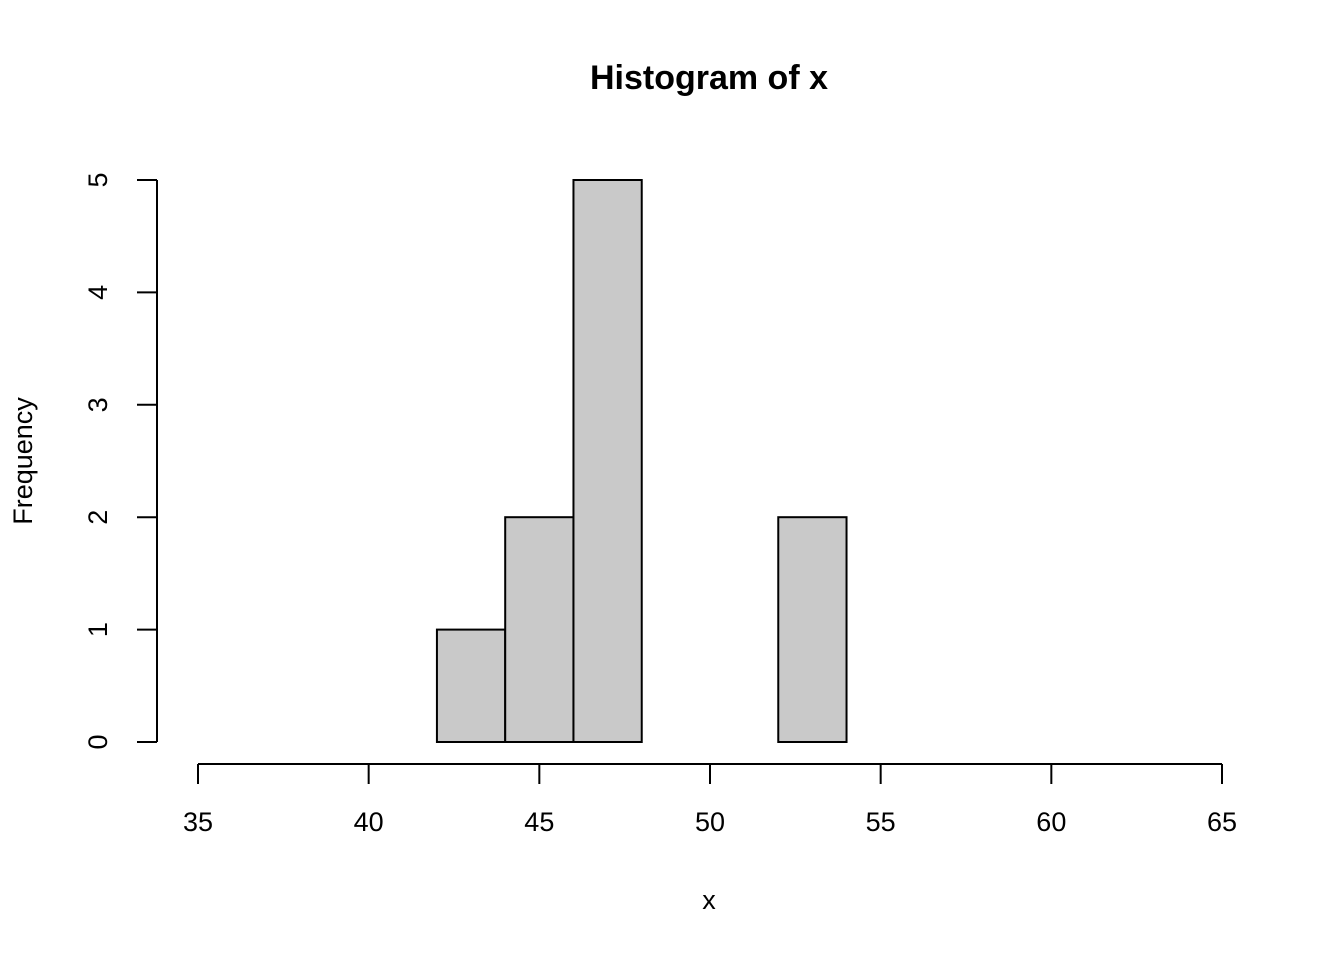  Describe the element at coordinates (23, 461) in the screenshot. I see `y-axis-label: Frequency` at that location.